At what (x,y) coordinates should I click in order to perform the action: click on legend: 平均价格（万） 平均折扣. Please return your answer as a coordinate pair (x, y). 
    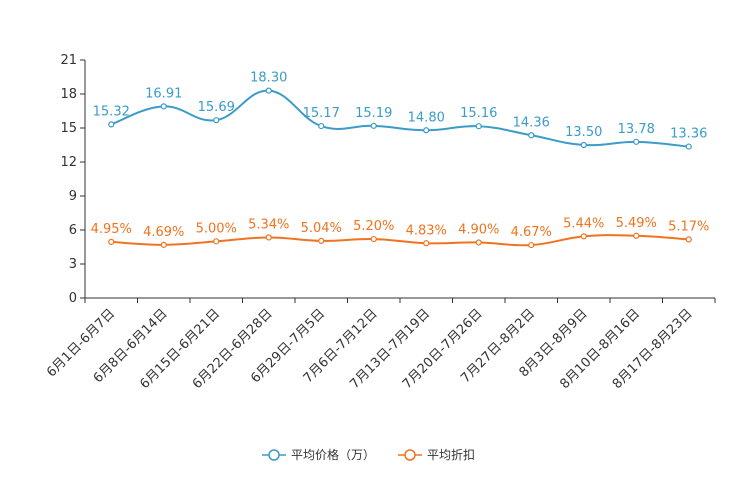
    Looking at the image, I should click on (368, 454).